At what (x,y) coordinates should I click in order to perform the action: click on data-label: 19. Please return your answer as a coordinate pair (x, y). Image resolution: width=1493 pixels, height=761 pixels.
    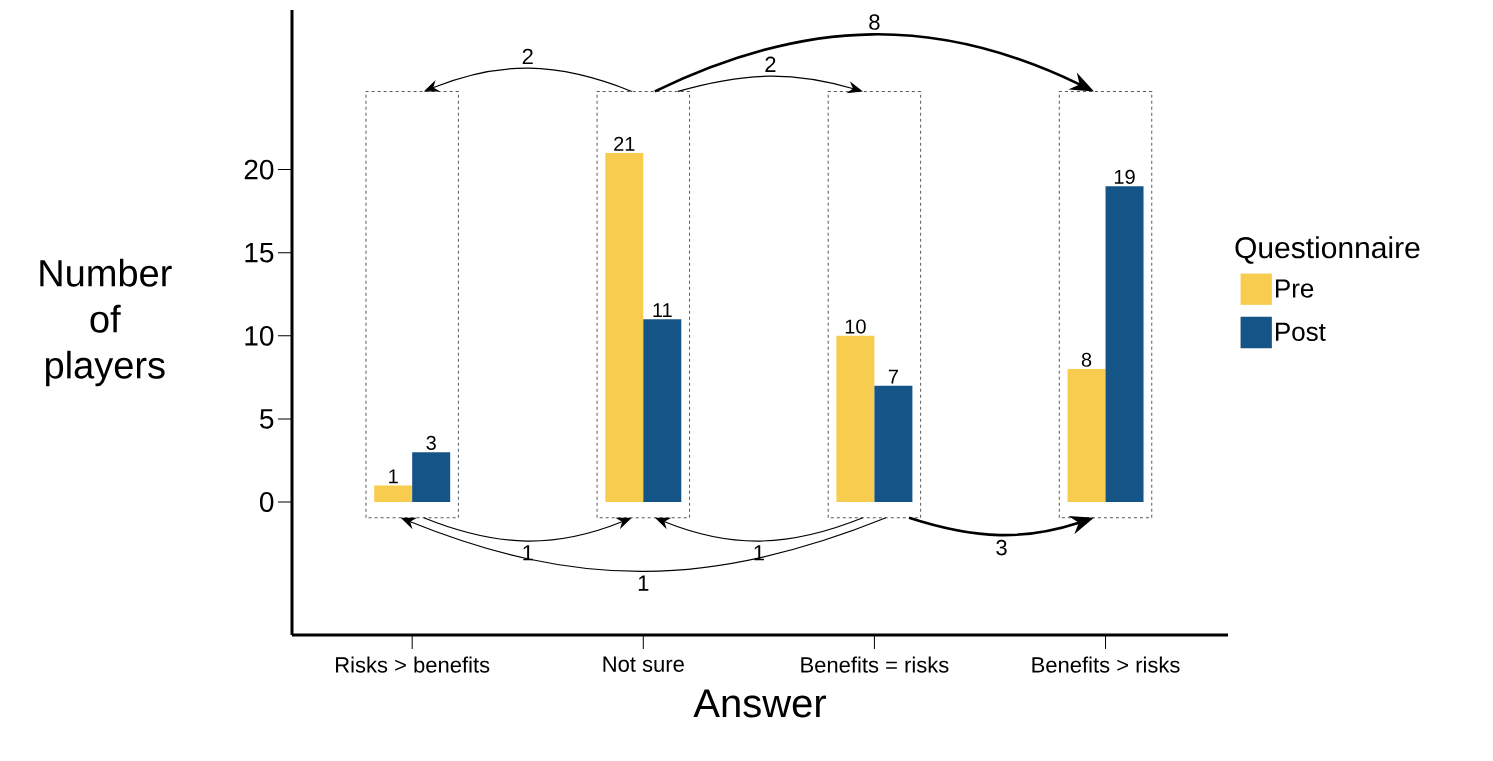
    Looking at the image, I should click on (1124, 176).